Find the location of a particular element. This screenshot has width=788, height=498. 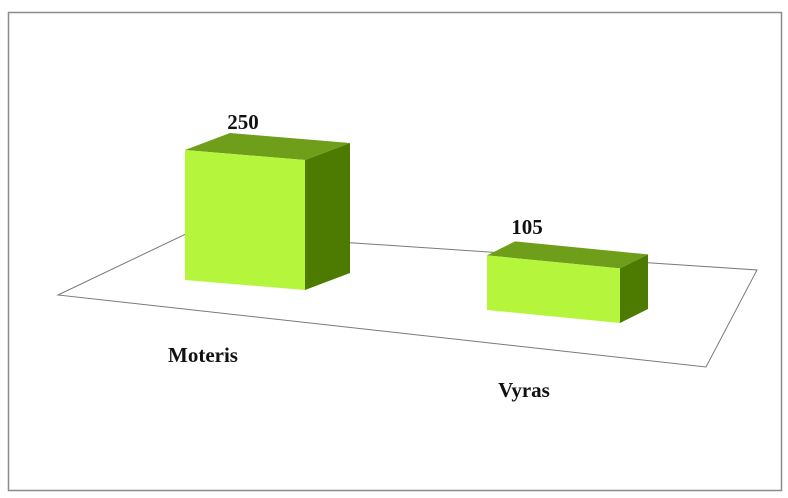

data-label: 250 is located at coordinates (243, 122).